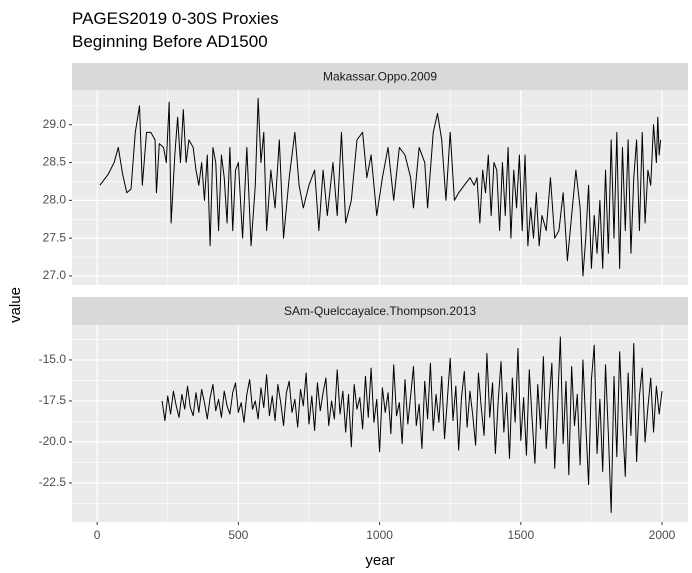 The image size is (692, 573). What do you see at coordinates (55, 200) in the screenshot?
I see `y-tick-label: 28.0` at bounding box center [55, 200].